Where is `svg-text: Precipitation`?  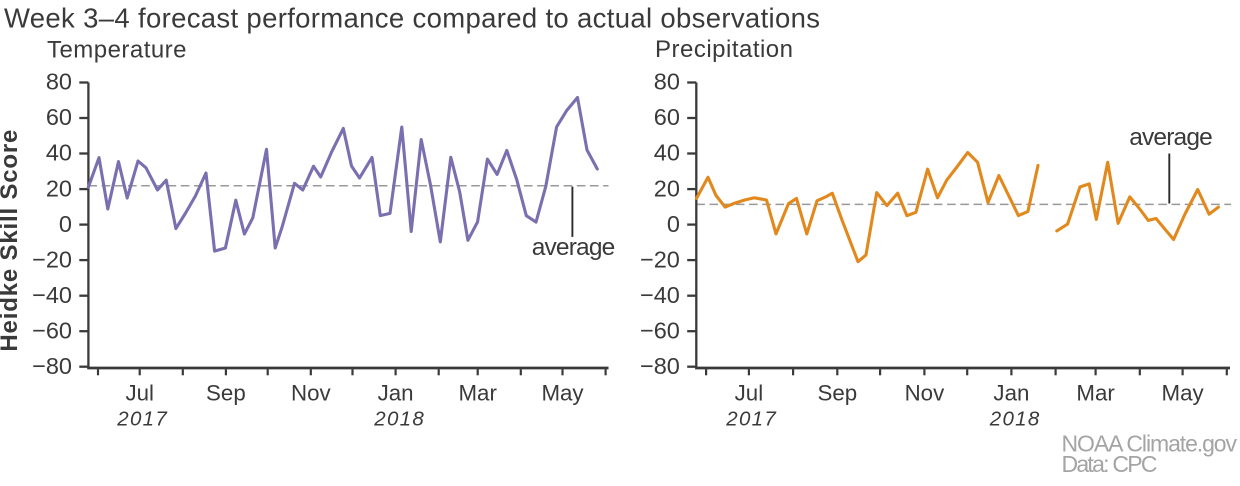 svg-text: Precipitation is located at coordinates (724, 49).